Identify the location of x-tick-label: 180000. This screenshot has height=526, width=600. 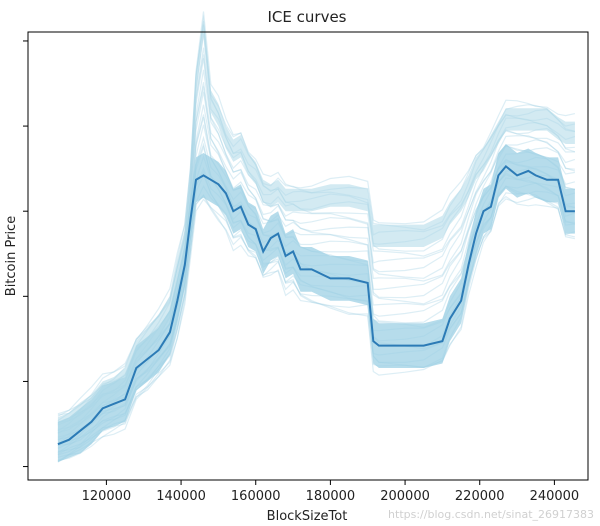
(331, 496).